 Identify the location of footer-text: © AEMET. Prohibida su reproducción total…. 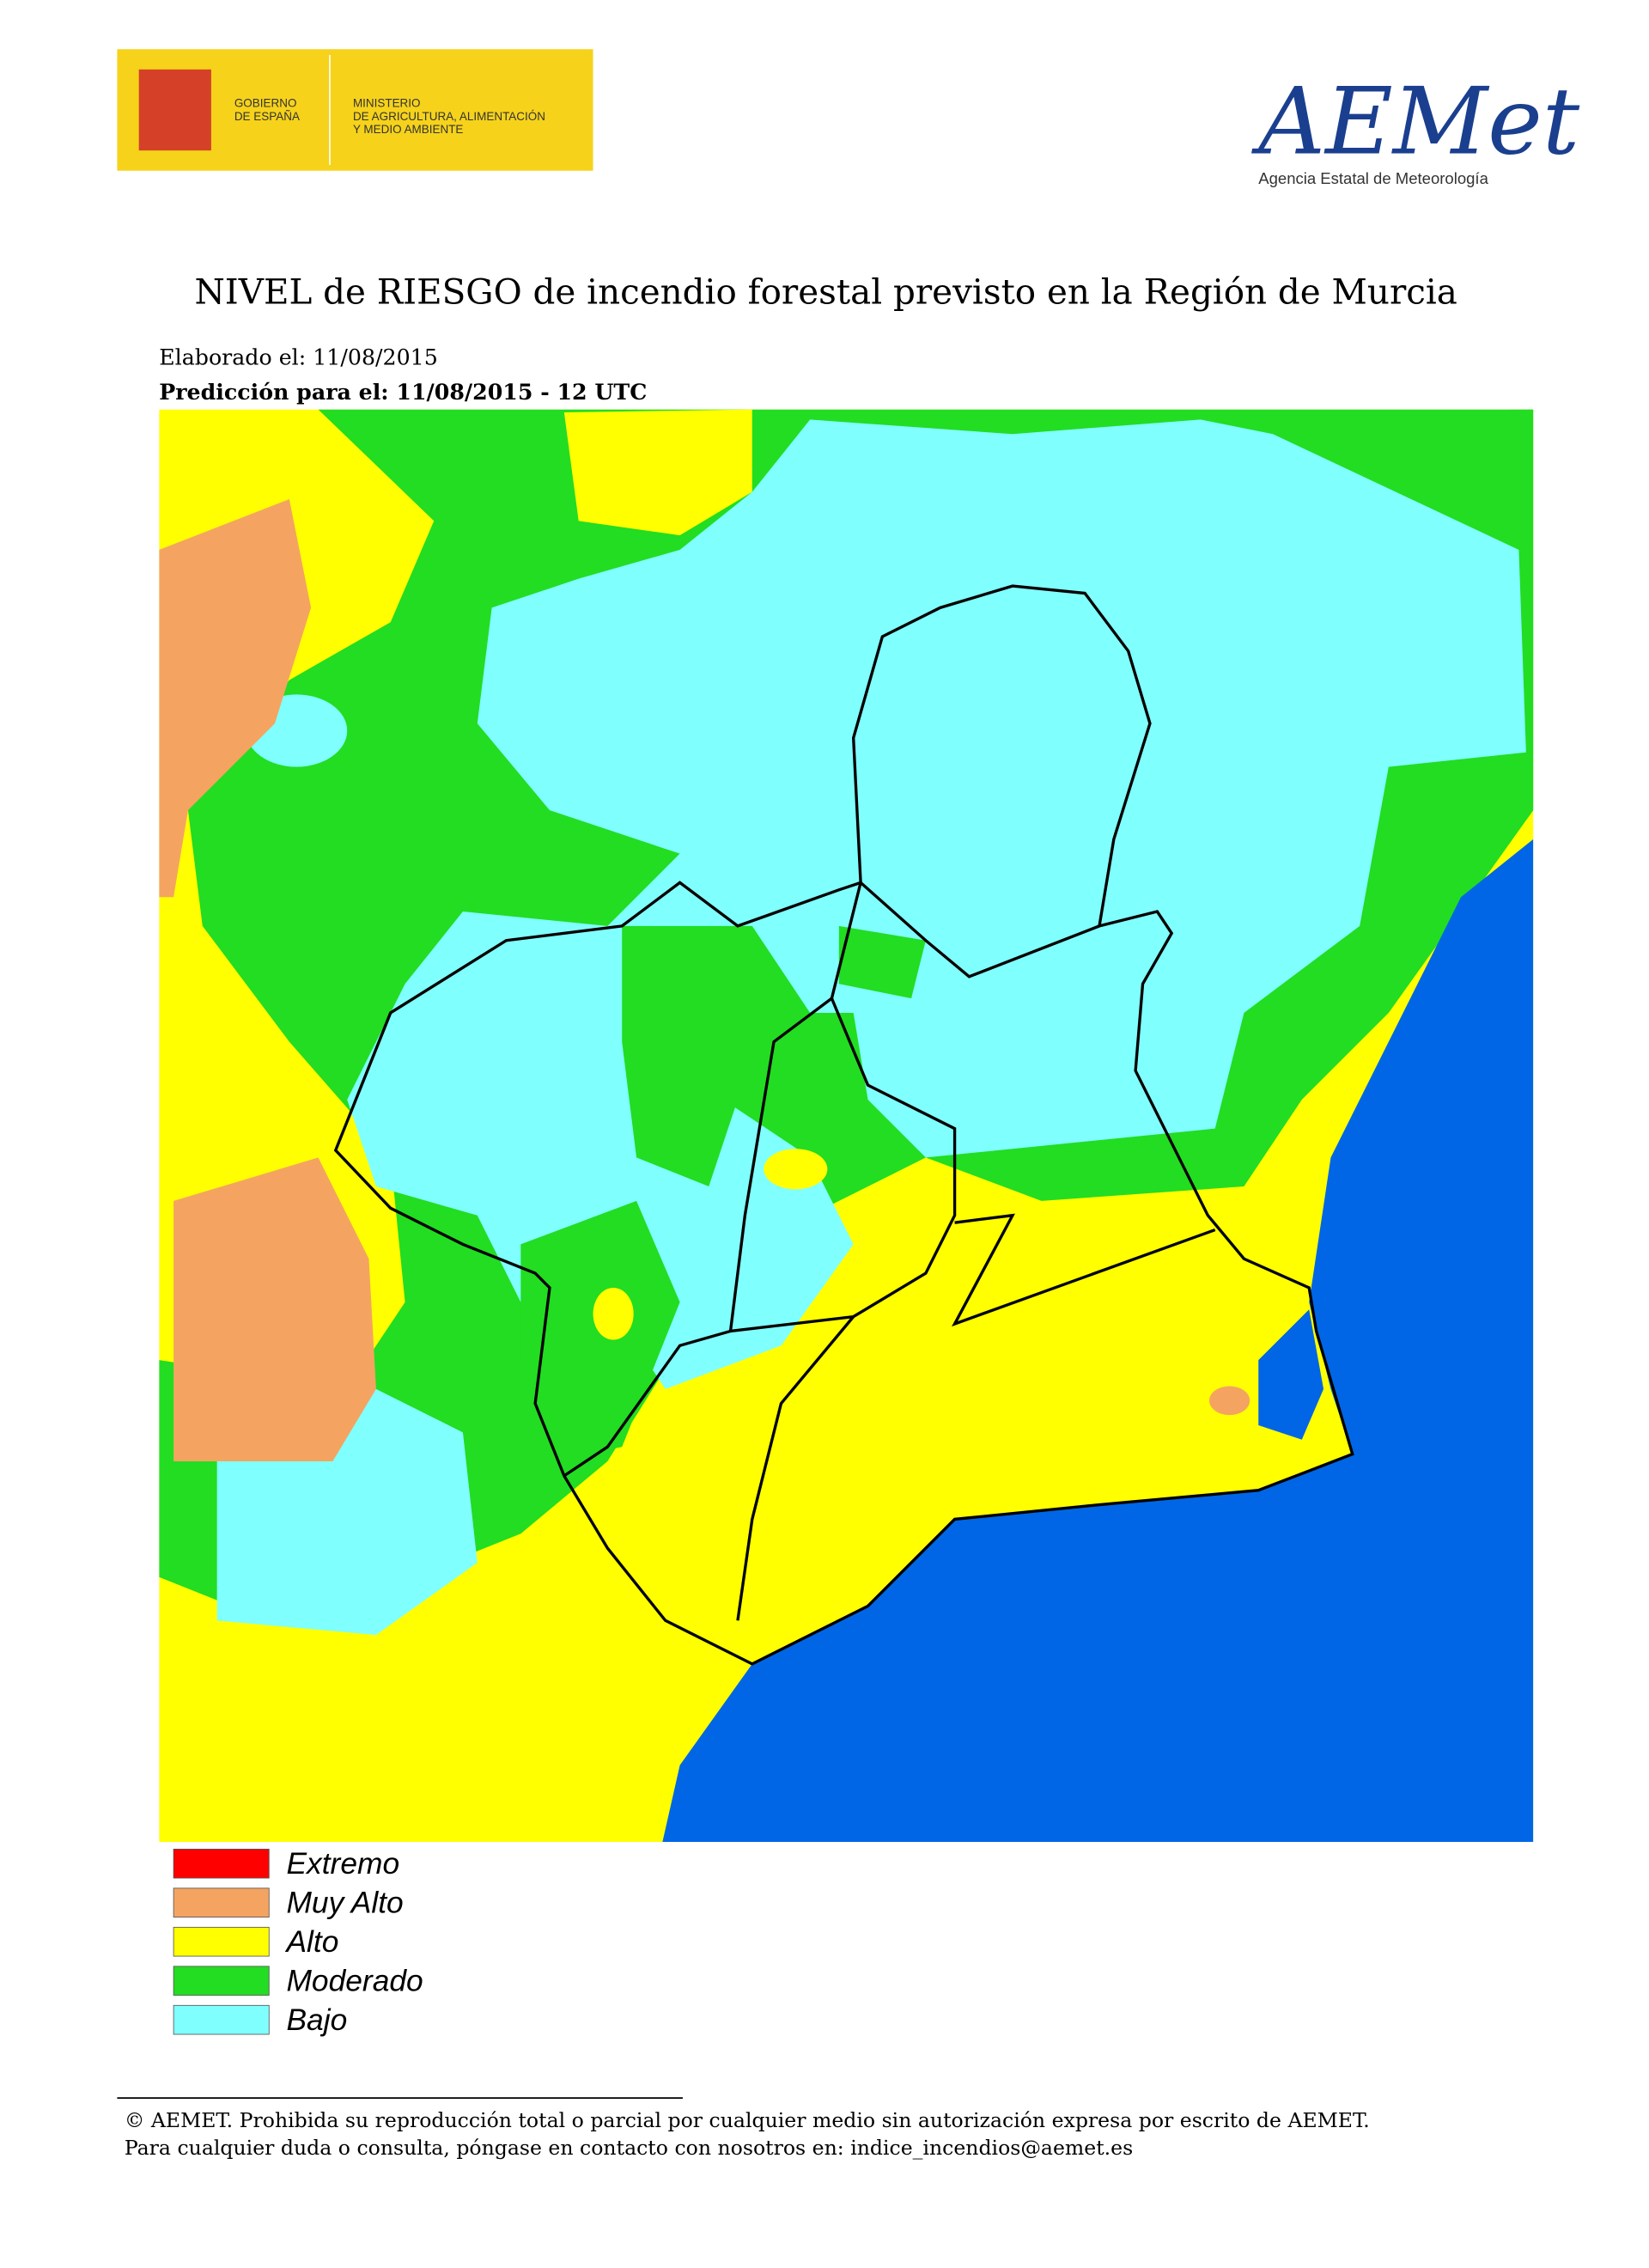
(748, 2120).